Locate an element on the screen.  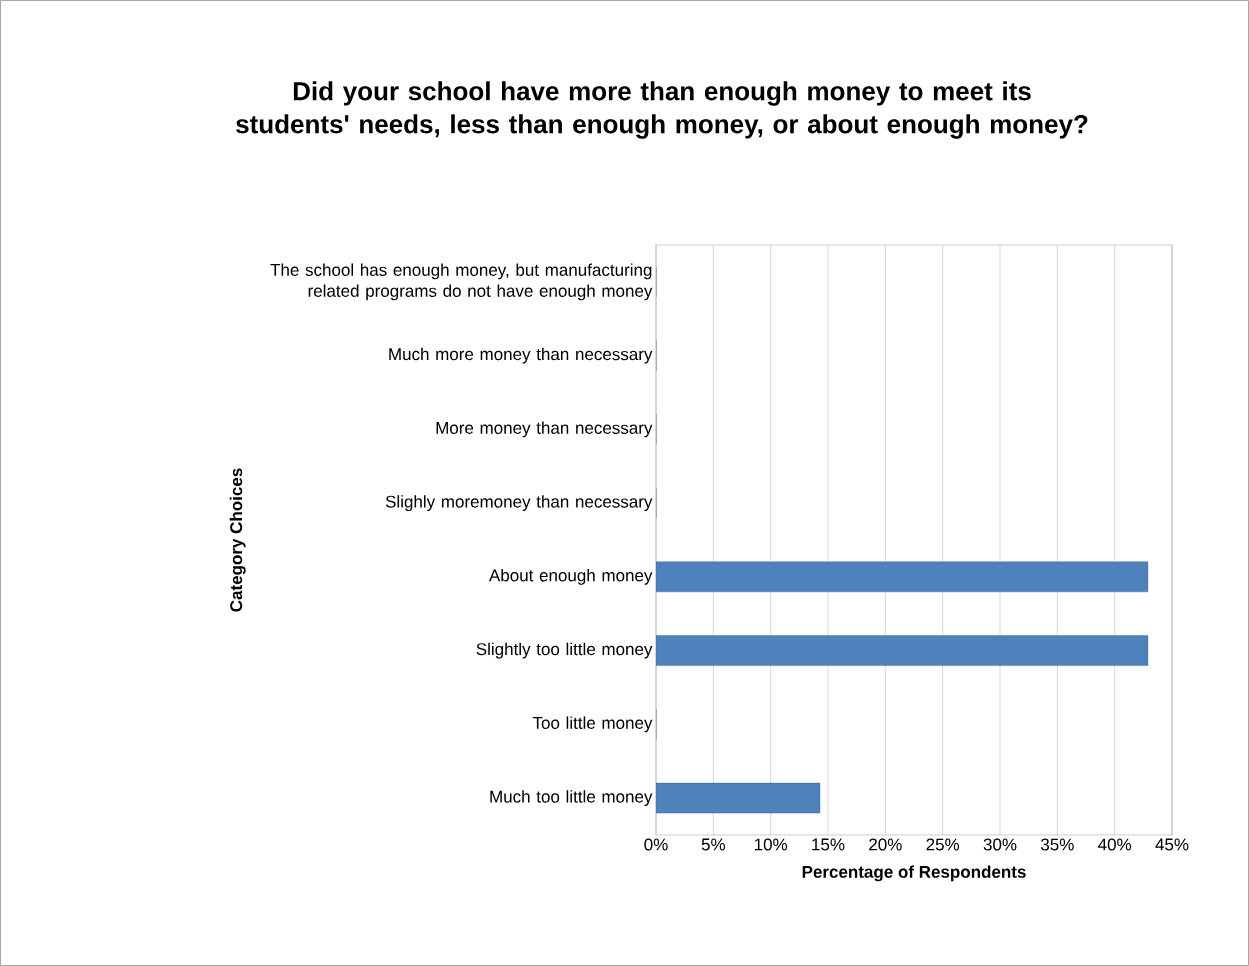
x-tick-label: 40% is located at coordinates (1115, 844).